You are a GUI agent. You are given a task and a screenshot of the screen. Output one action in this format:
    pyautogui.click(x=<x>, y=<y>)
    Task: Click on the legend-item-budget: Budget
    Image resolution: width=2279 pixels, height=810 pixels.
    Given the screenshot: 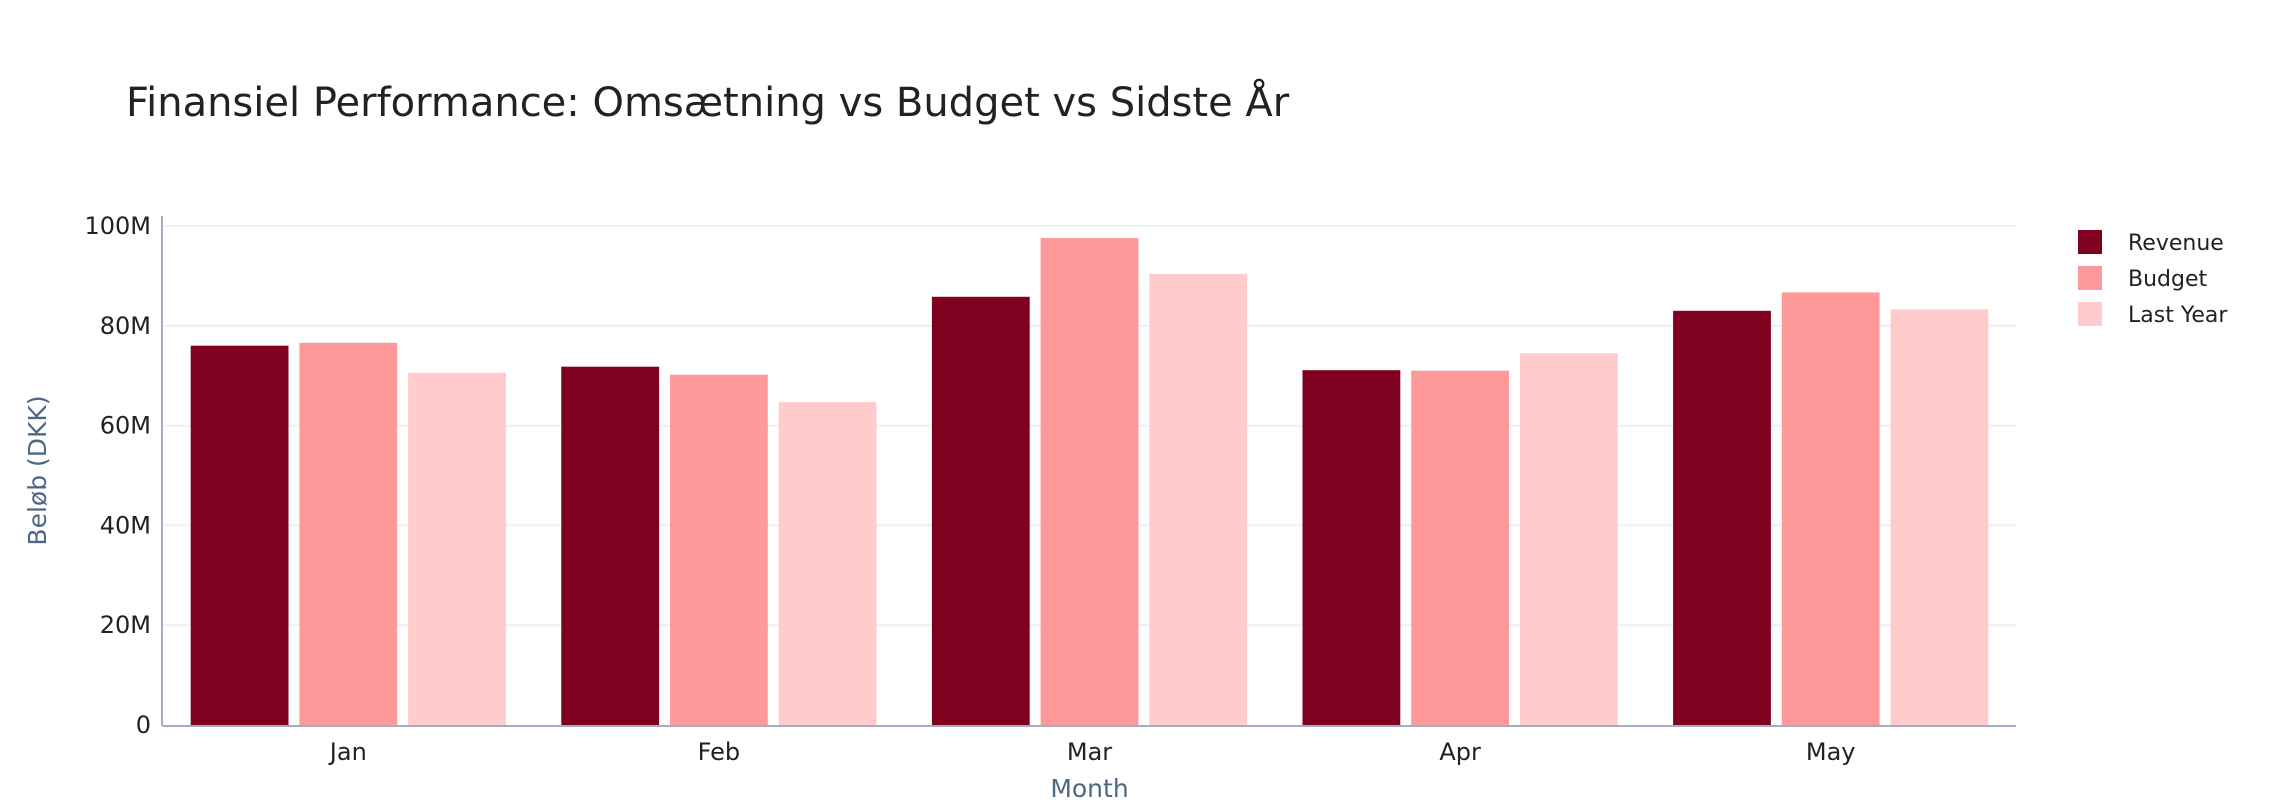 What is the action you would take?
    pyautogui.click(x=2143, y=279)
    